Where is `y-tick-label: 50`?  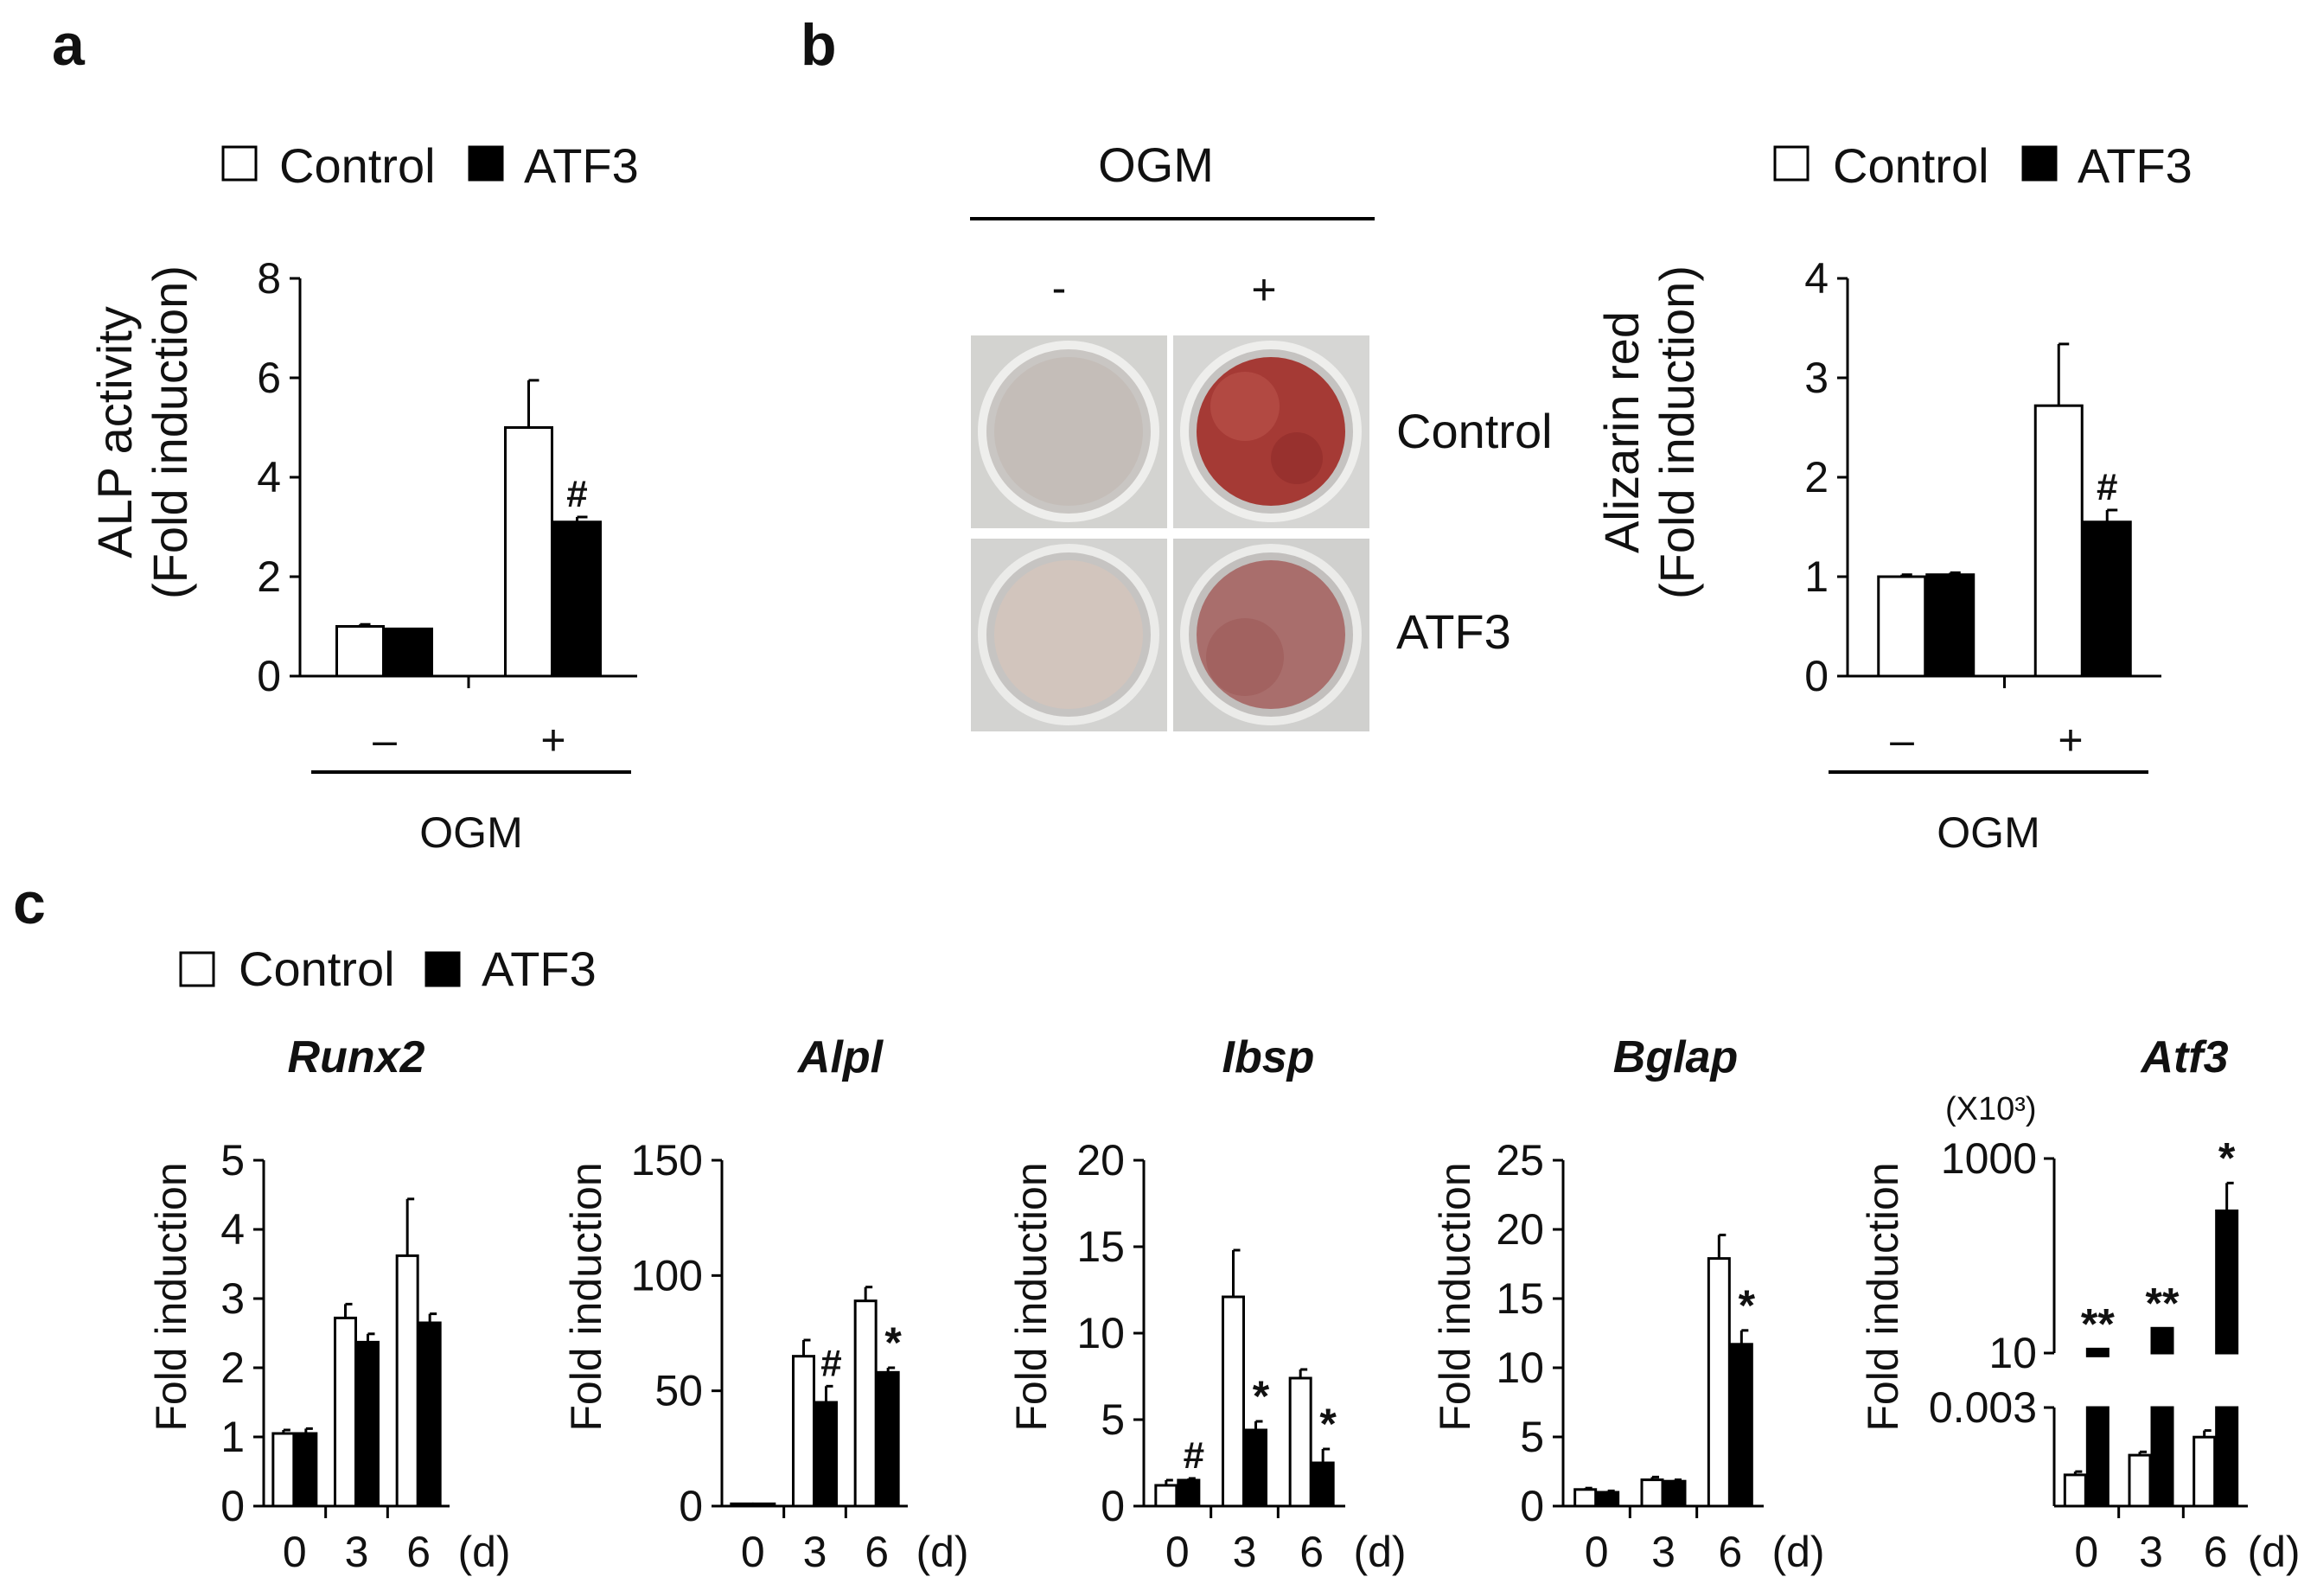 y-tick-label: 50 is located at coordinates (678, 1391).